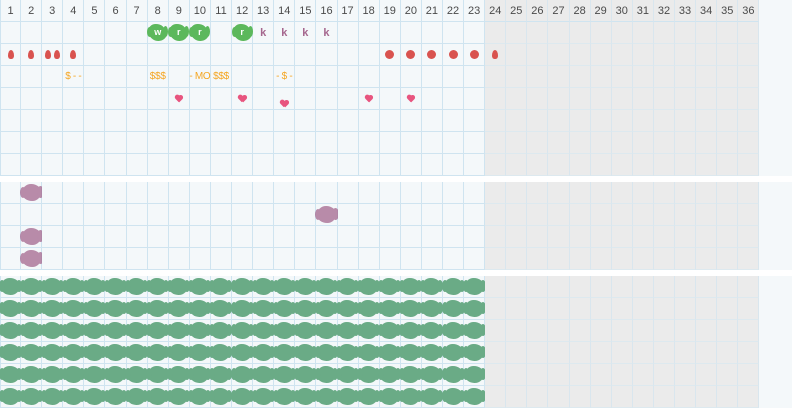 The image size is (792, 409). I want to click on grid-cell: $$$, so click(221, 77).